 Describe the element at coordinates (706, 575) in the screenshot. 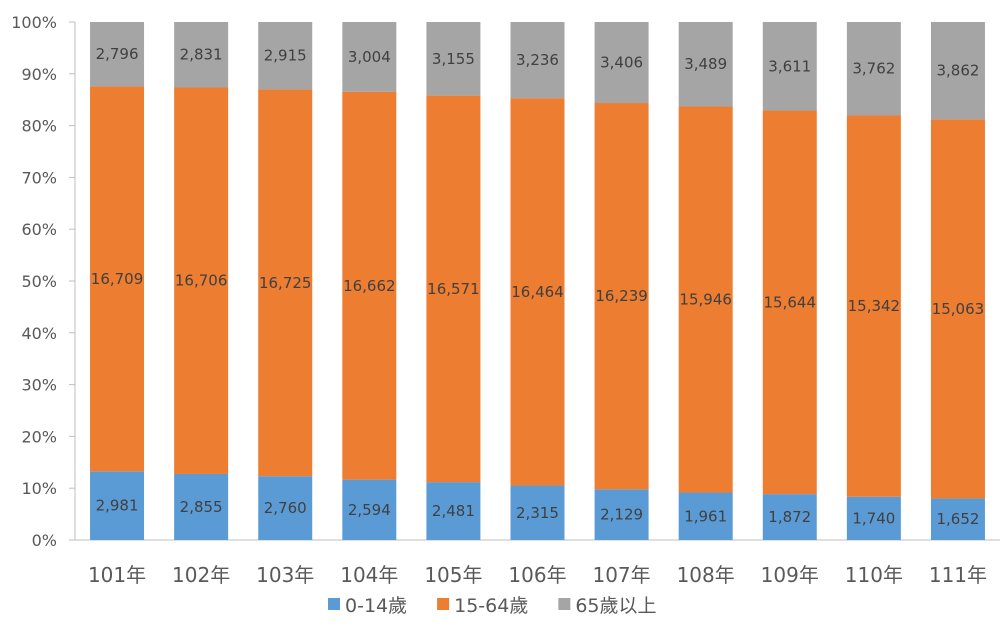

I see `x-tick-label: 108年` at that location.